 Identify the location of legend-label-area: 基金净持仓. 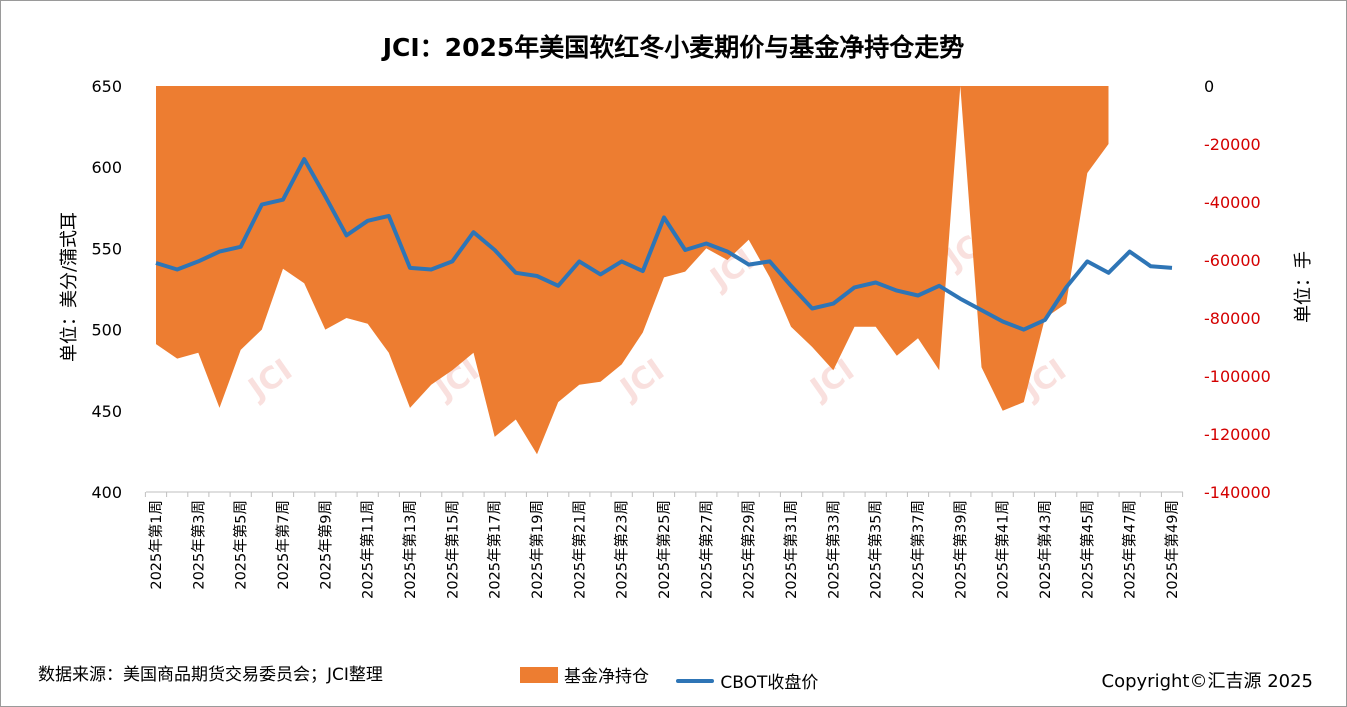
(606, 677).